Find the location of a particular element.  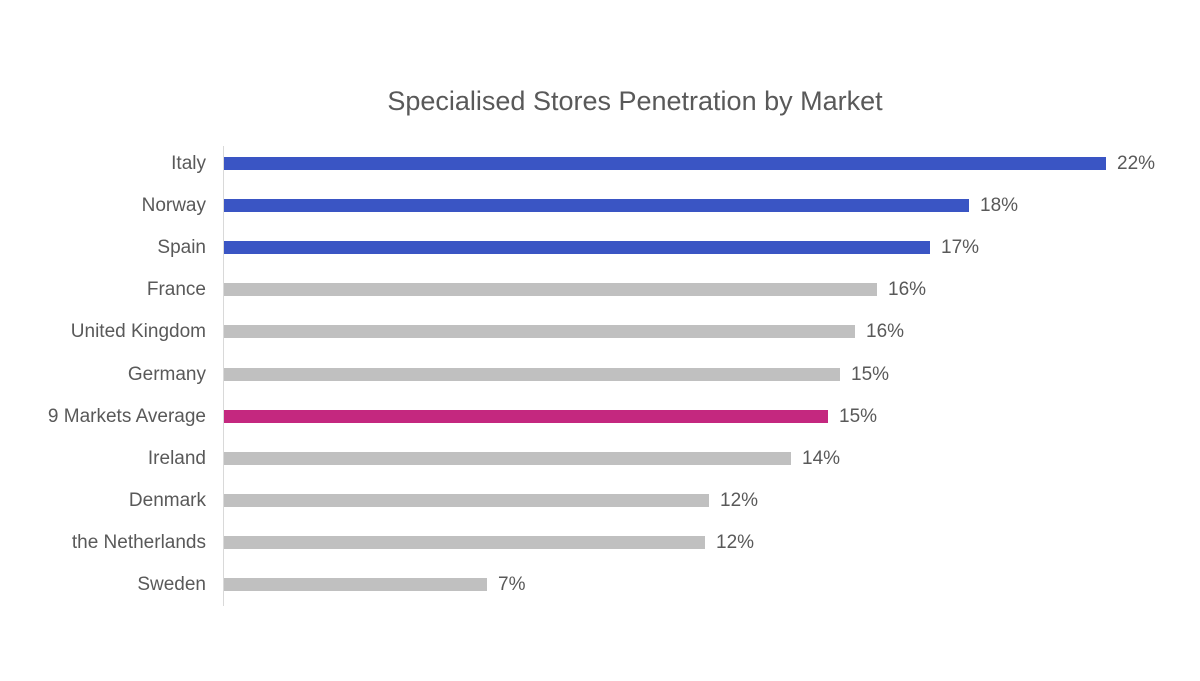

bar-row: Sweden 7% is located at coordinates (600, 584).